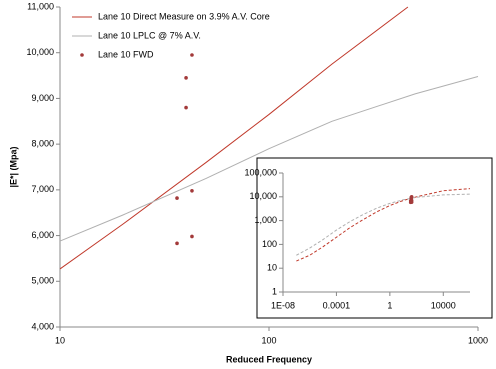 The width and height of the screenshot is (496, 369). What do you see at coordinates (82, 55) in the screenshot?
I see `legend-marker` at bounding box center [82, 55].